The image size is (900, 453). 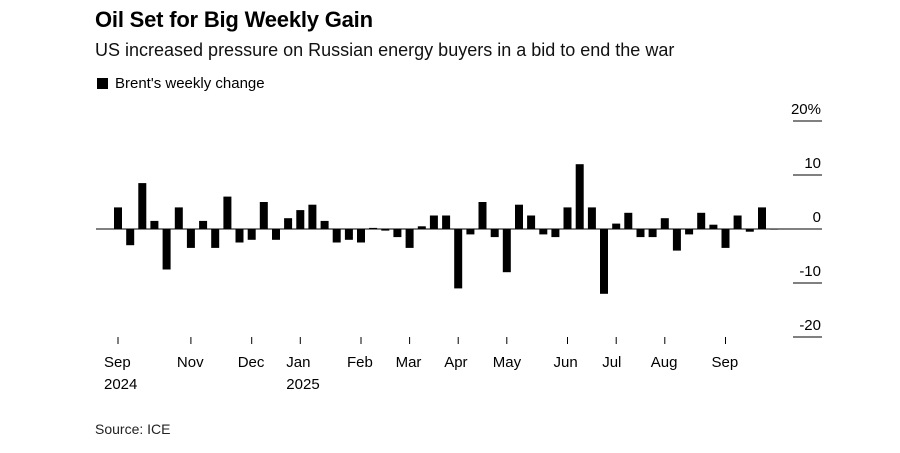 What do you see at coordinates (102, 83) in the screenshot?
I see `legend-swatch` at bounding box center [102, 83].